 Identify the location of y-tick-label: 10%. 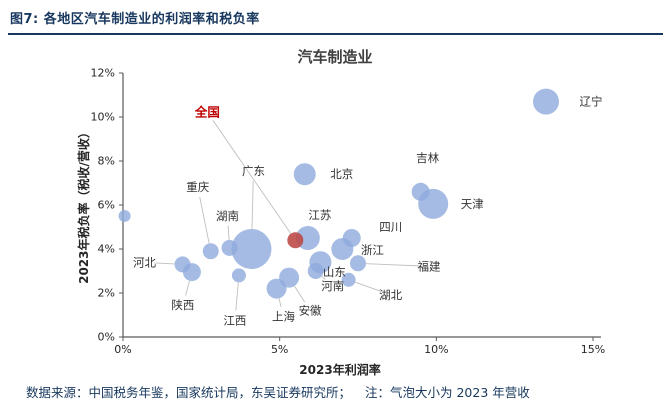
(103, 117).